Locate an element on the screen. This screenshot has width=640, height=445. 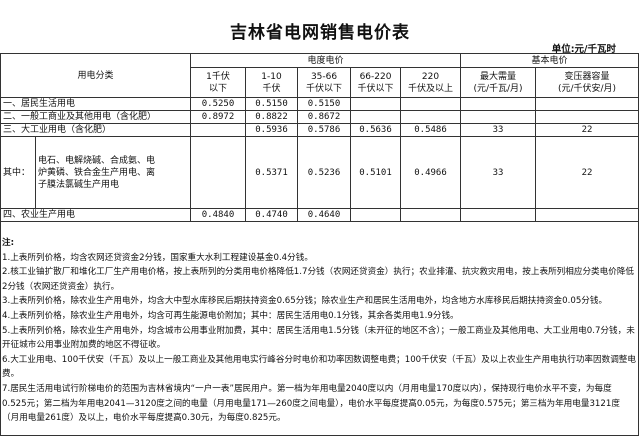
row-label: 四、农业生产用电 is located at coordinates (96, 215).